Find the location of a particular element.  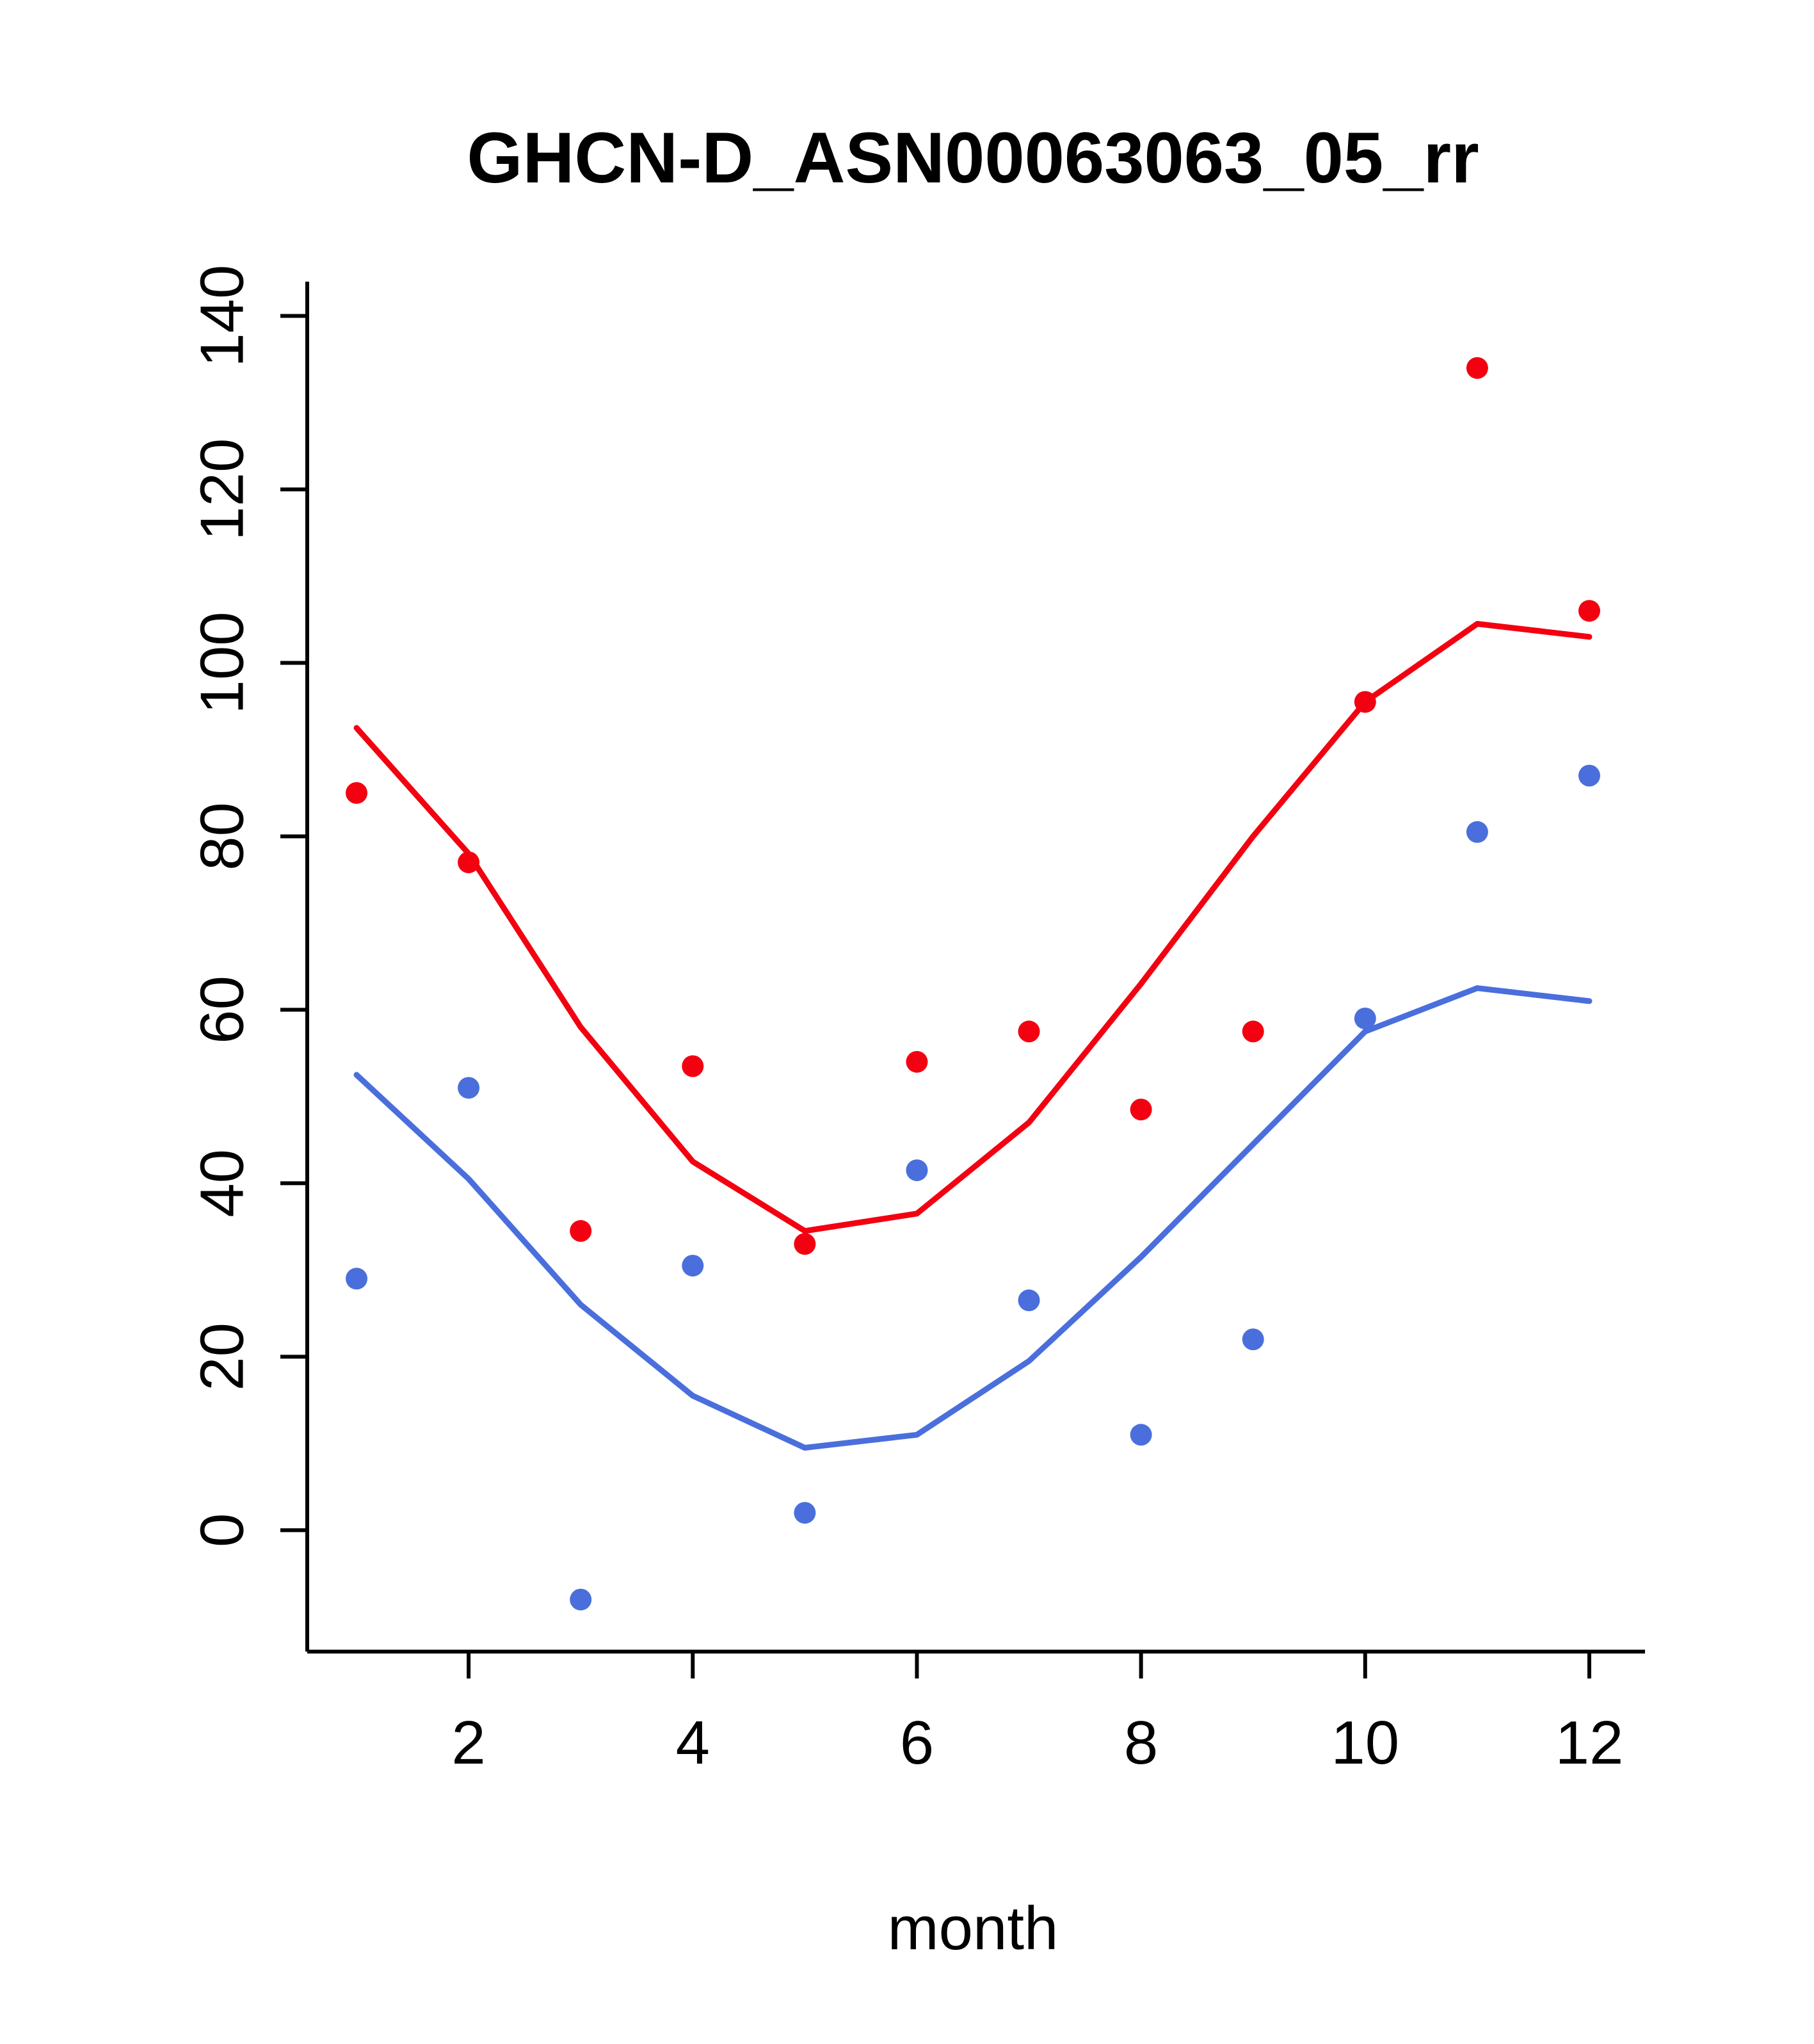

x-tick-label: 6 is located at coordinates (917, 1743).